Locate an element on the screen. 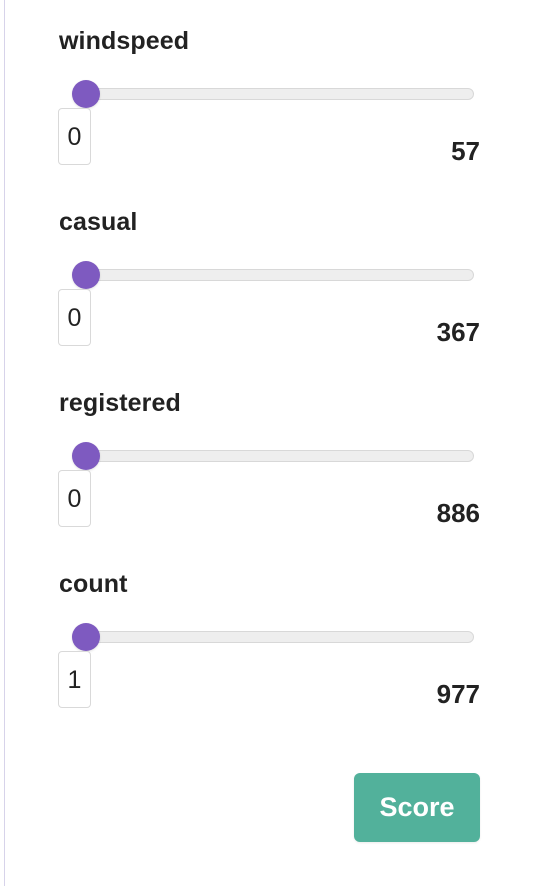 This screenshot has height=886, width=544. field-label: windspeed is located at coordinates (124, 41).